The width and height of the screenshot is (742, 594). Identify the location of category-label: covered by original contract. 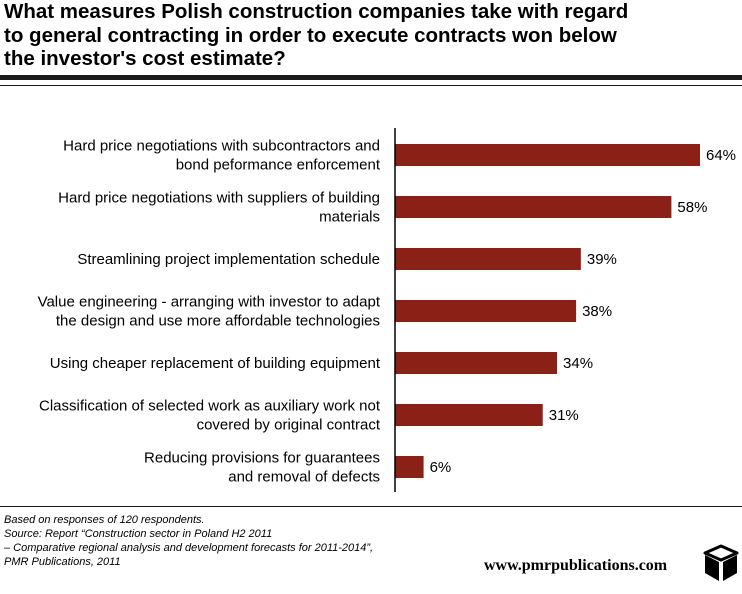
(289, 425).